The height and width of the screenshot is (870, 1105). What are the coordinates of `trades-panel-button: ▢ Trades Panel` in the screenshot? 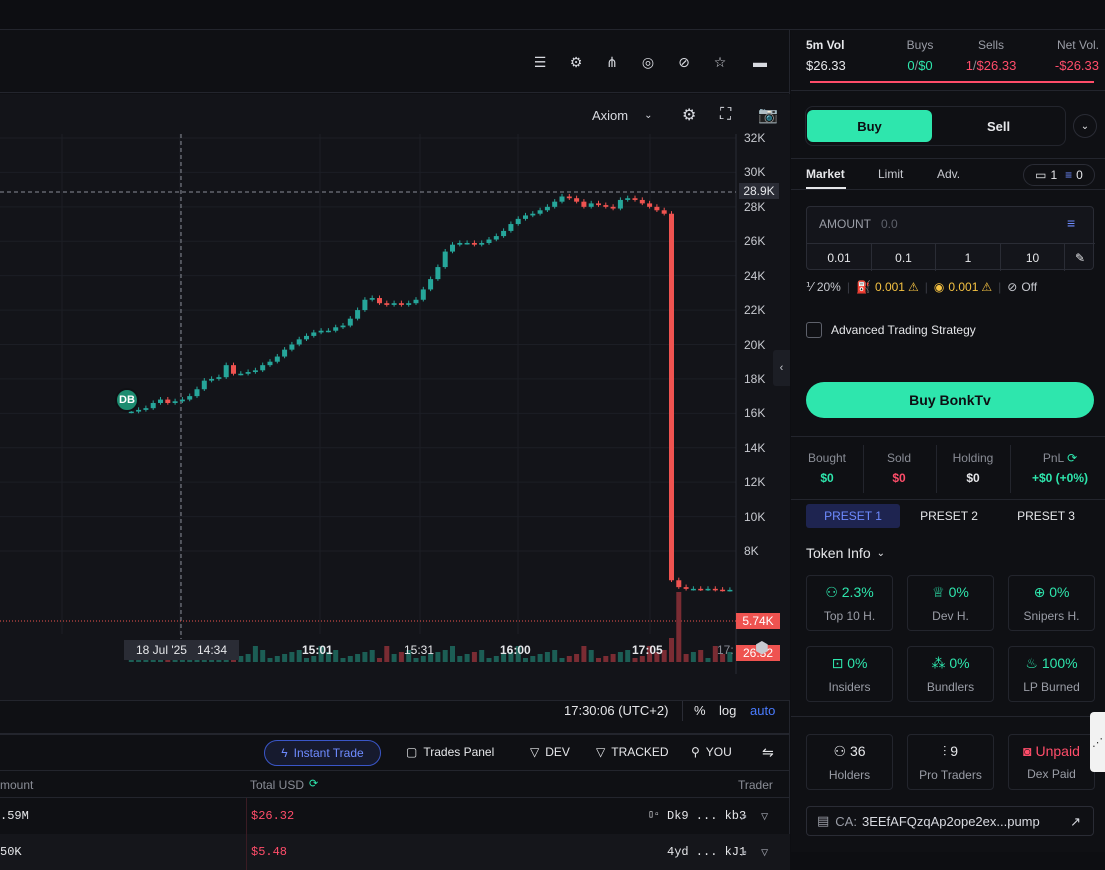 It's located at (450, 752).